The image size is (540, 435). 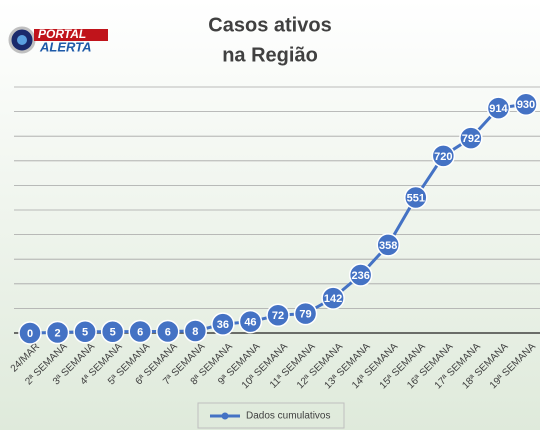 I want to click on logo-text: ALERTA, so click(x=65, y=46).